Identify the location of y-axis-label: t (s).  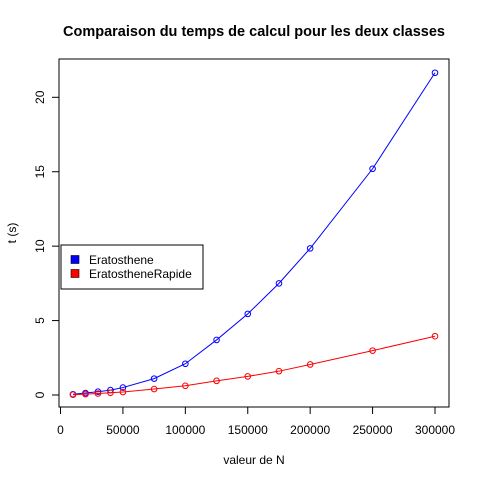
(12, 233).